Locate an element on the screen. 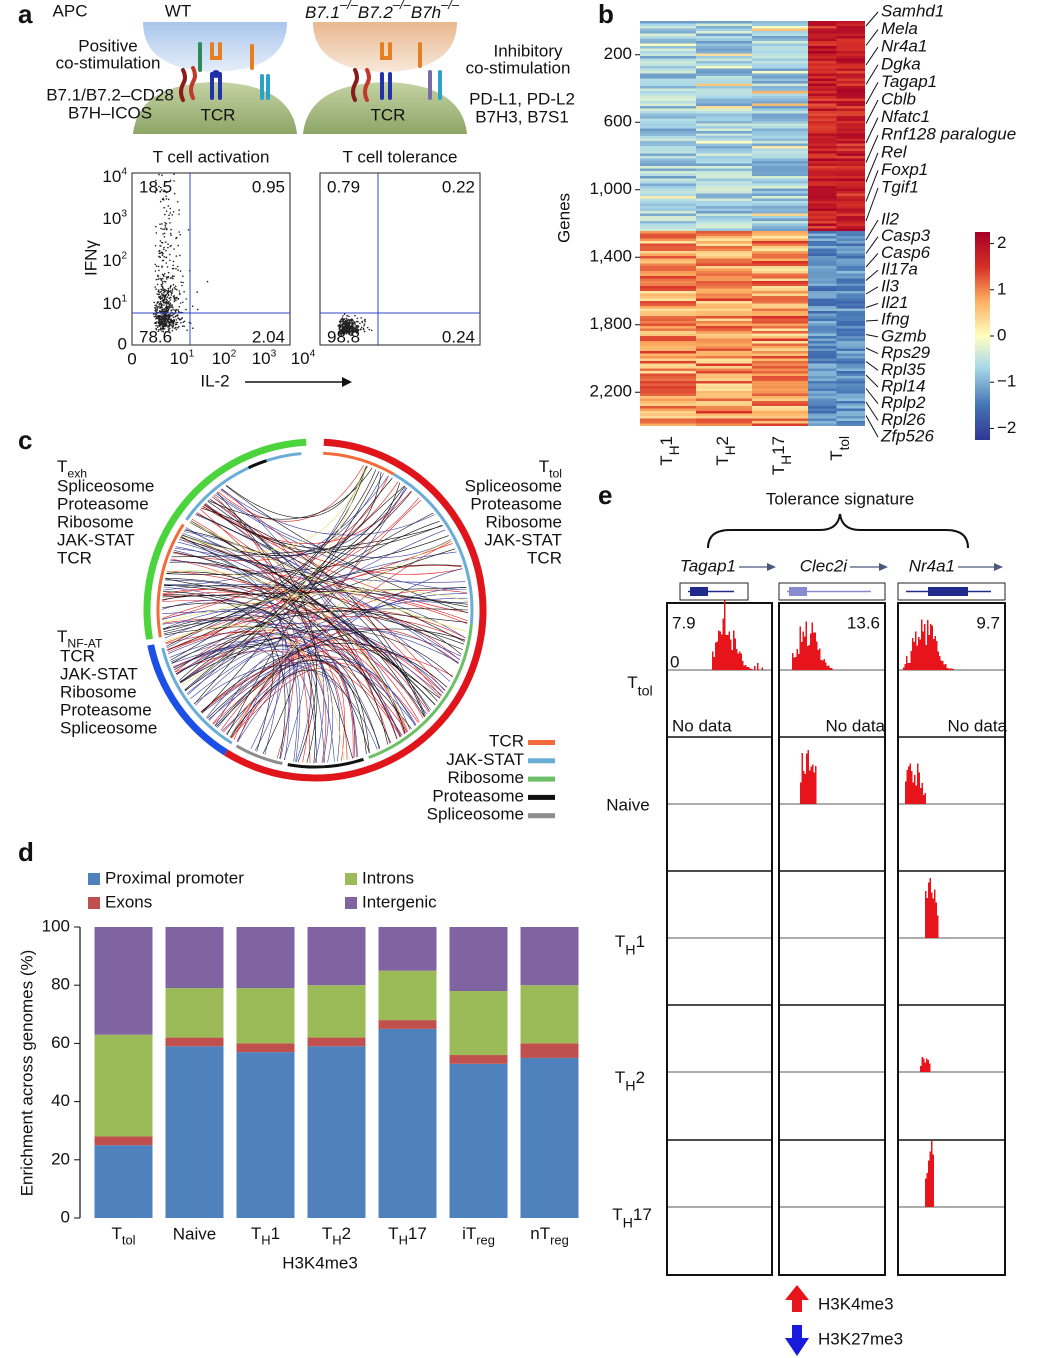 This screenshot has height=1358, width=1043. x-tick-label-part: H is located at coordinates (265, 1240).